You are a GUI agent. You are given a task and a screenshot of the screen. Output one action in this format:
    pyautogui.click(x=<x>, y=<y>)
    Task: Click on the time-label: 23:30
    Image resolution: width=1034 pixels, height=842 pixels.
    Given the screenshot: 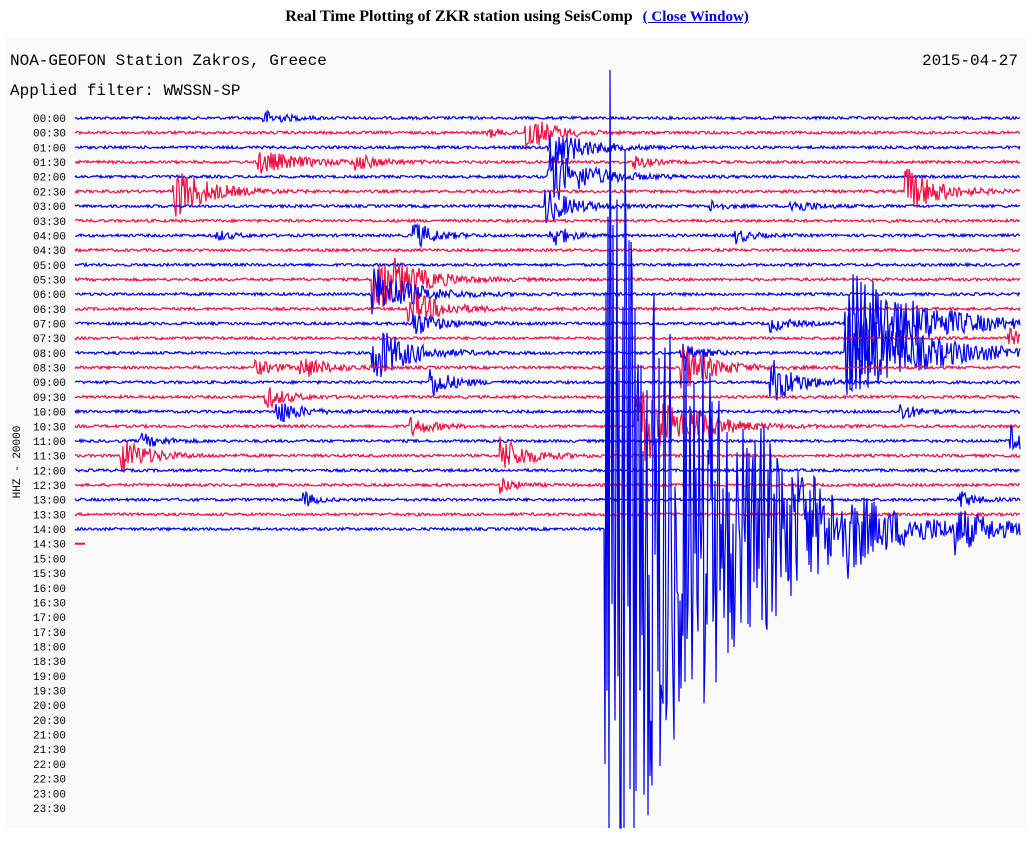 What is the action you would take?
    pyautogui.click(x=49, y=810)
    